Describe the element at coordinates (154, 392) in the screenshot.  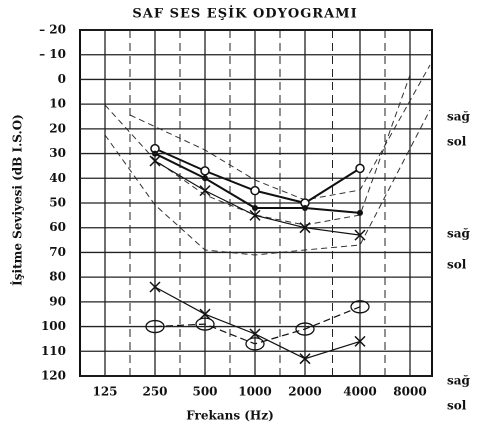
I see `x-tick-label: 250` at that location.